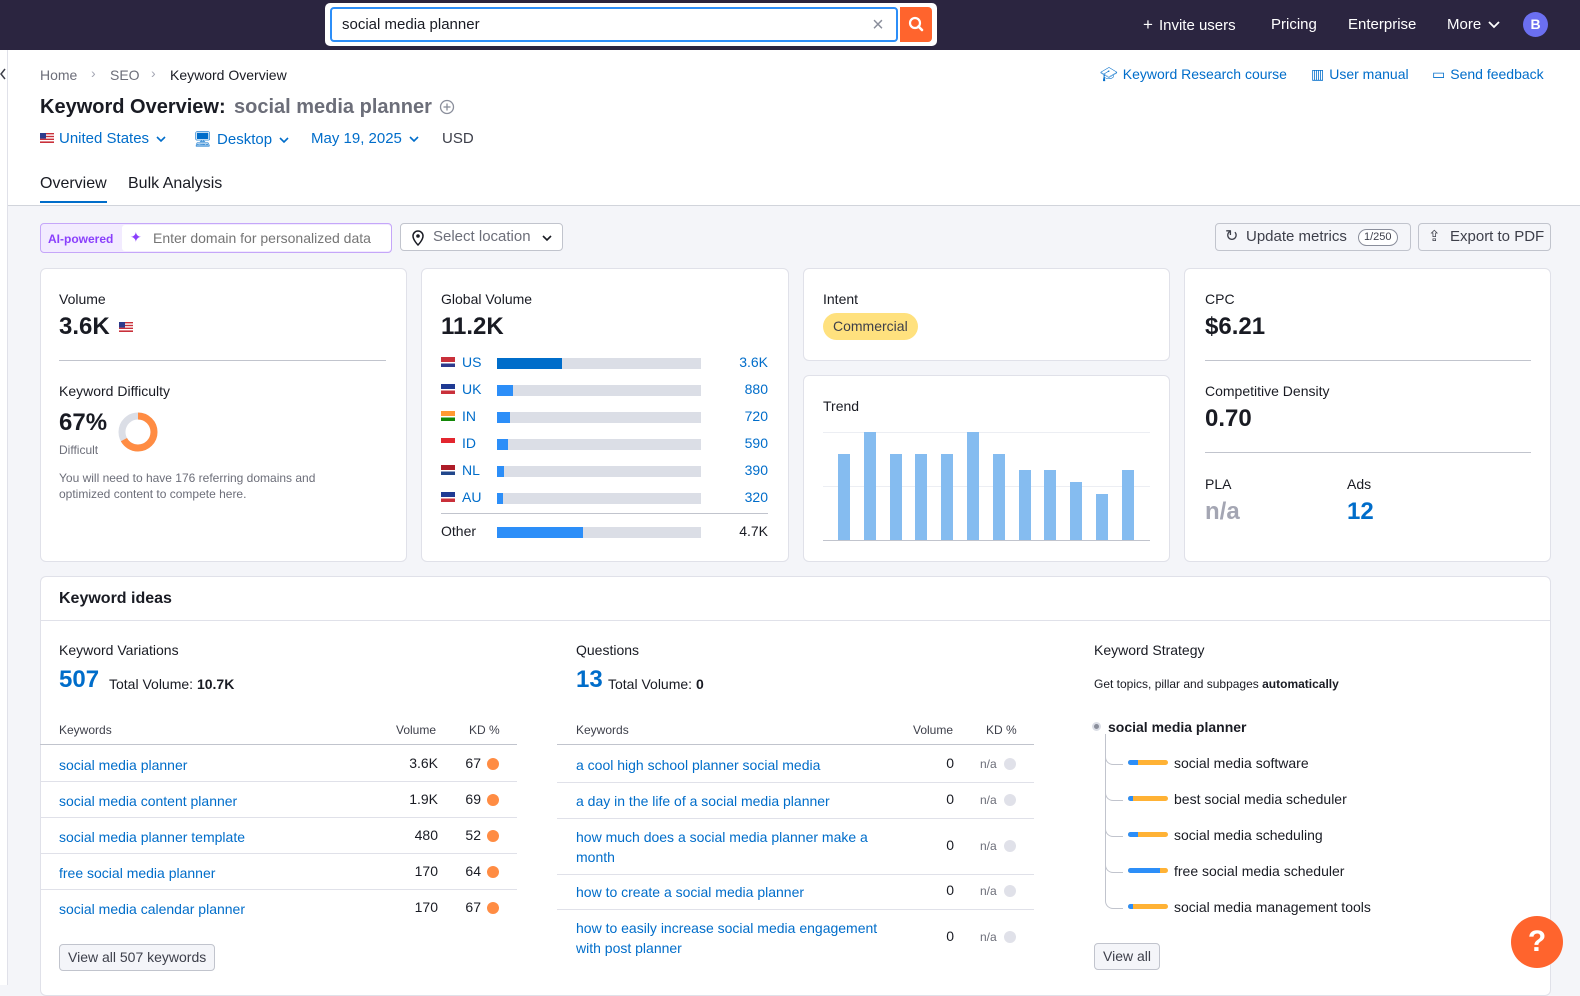 The height and width of the screenshot is (996, 1580). I want to click on country-code-link: AU, so click(472, 497).